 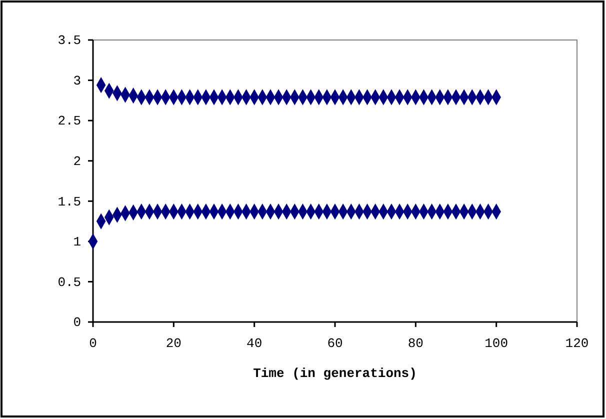 What do you see at coordinates (77, 162) in the screenshot?
I see `y-tick-label: 2` at bounding box center [77, 162].